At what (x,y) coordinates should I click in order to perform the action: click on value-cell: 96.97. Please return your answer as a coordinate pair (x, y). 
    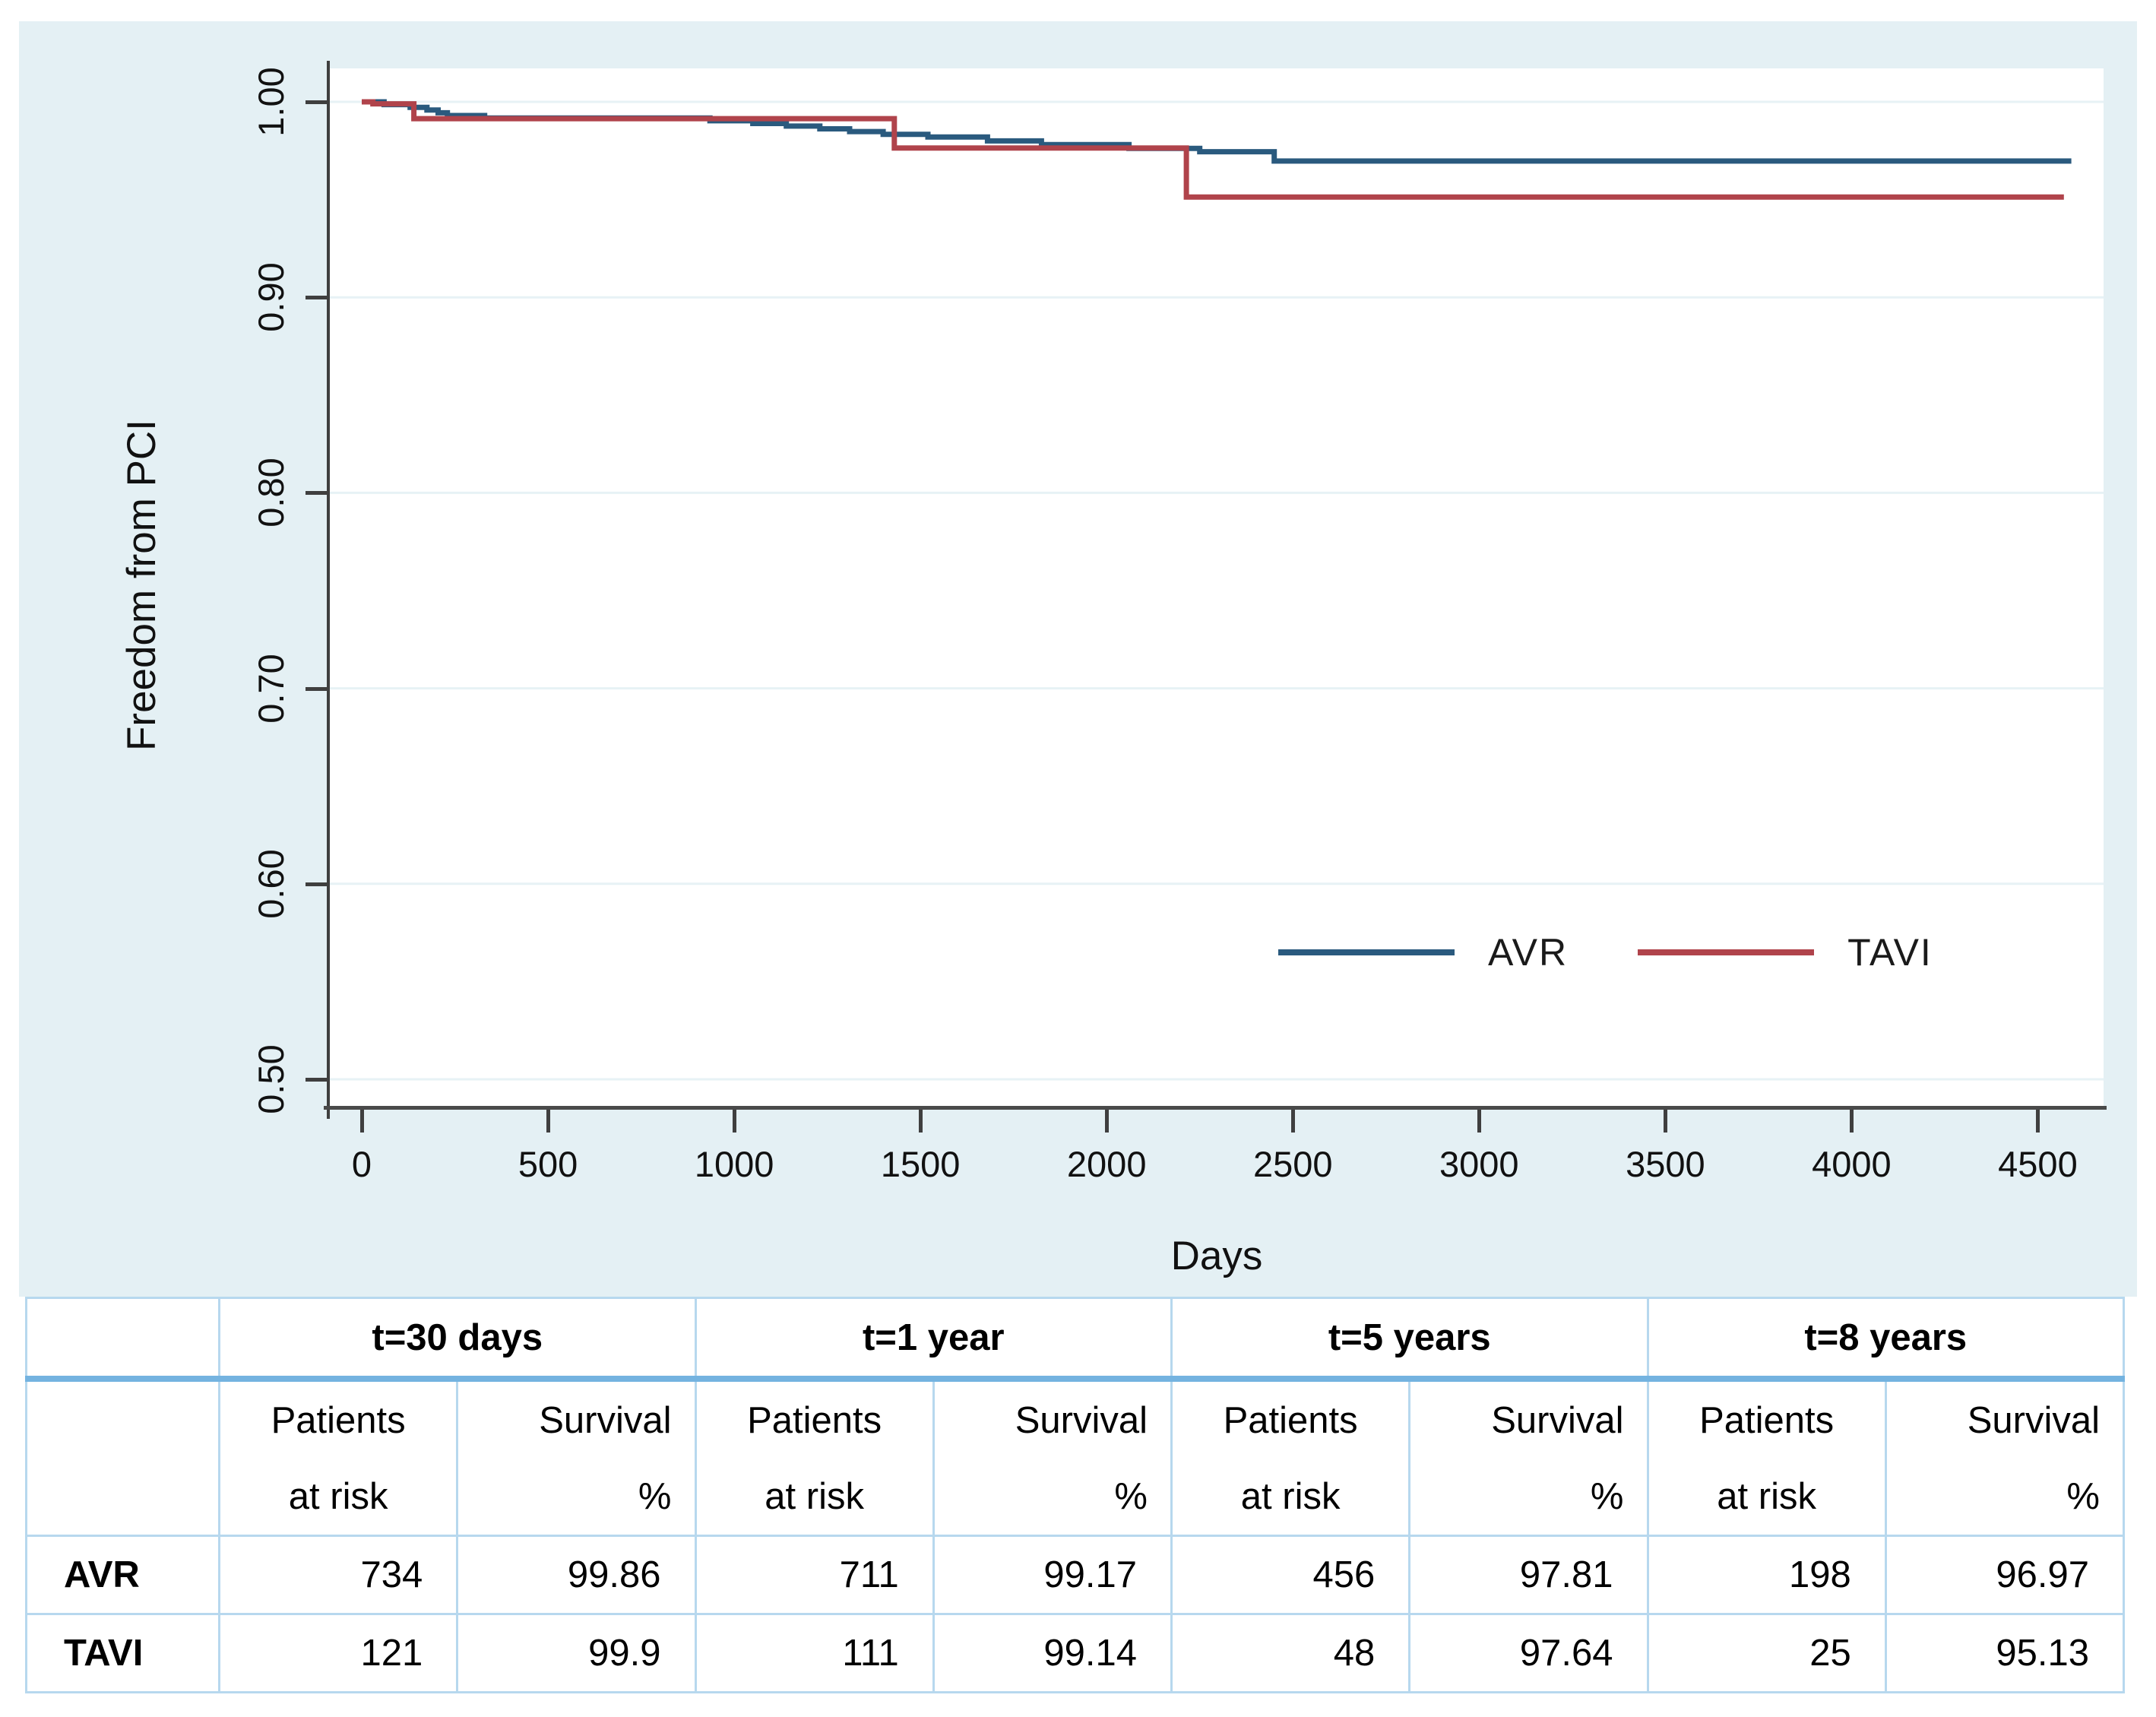
    Looking at the image, I should click on (2005, 1575).